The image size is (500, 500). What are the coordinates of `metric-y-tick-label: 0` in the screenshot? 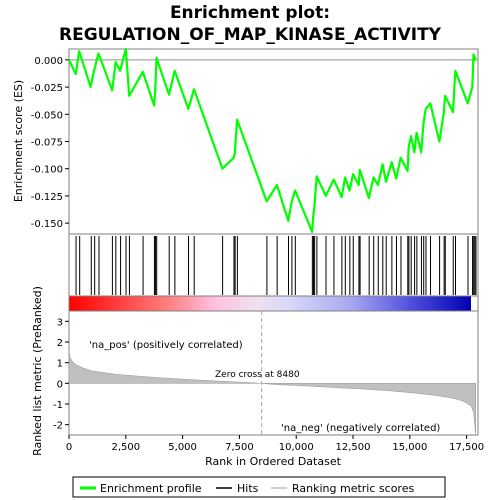 It's located at (60, 384).